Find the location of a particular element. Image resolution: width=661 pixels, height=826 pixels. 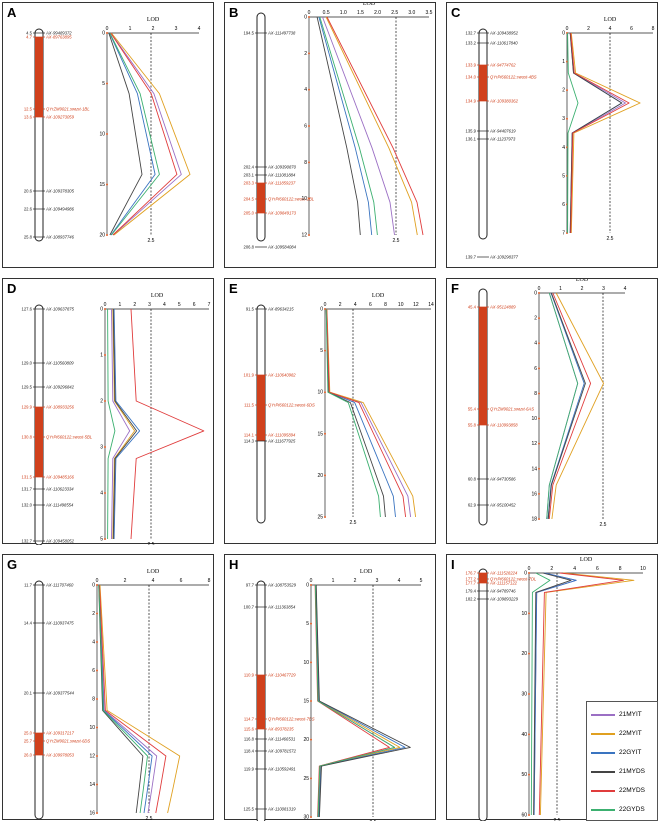

marker-position: 179.4 is located at coordinates (471, 591).